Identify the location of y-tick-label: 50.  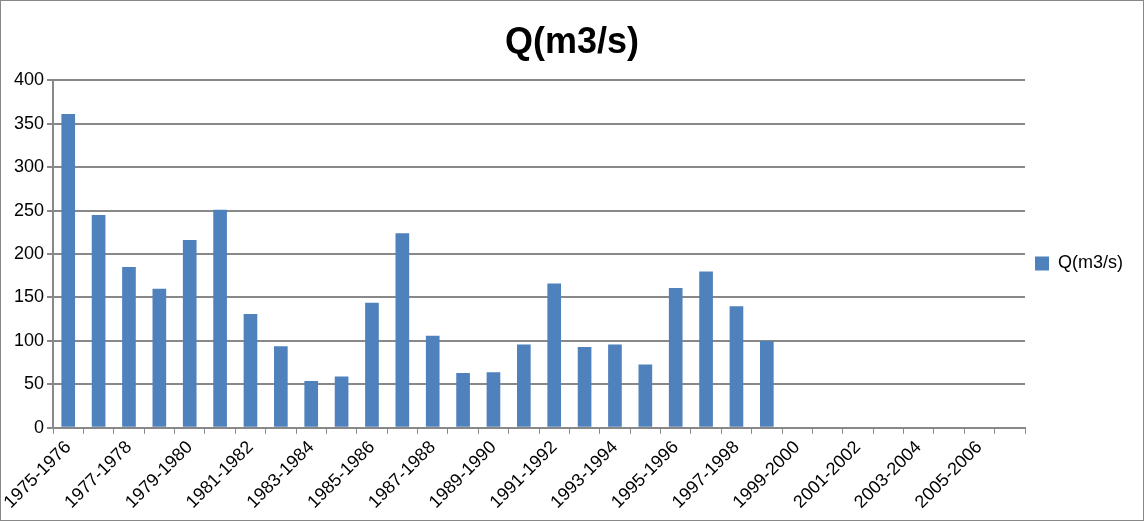
(34, 383).